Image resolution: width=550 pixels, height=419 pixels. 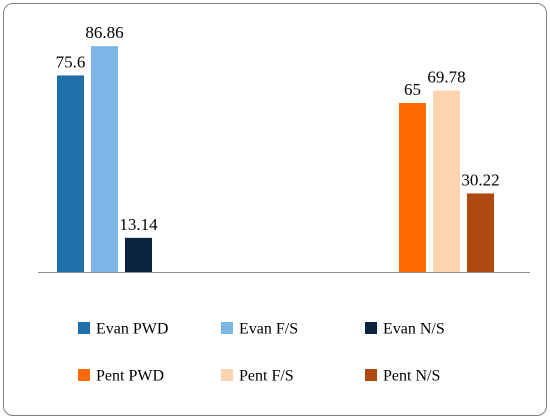 I want to click on bar-evan-pwd, so click(x=70, y=173).